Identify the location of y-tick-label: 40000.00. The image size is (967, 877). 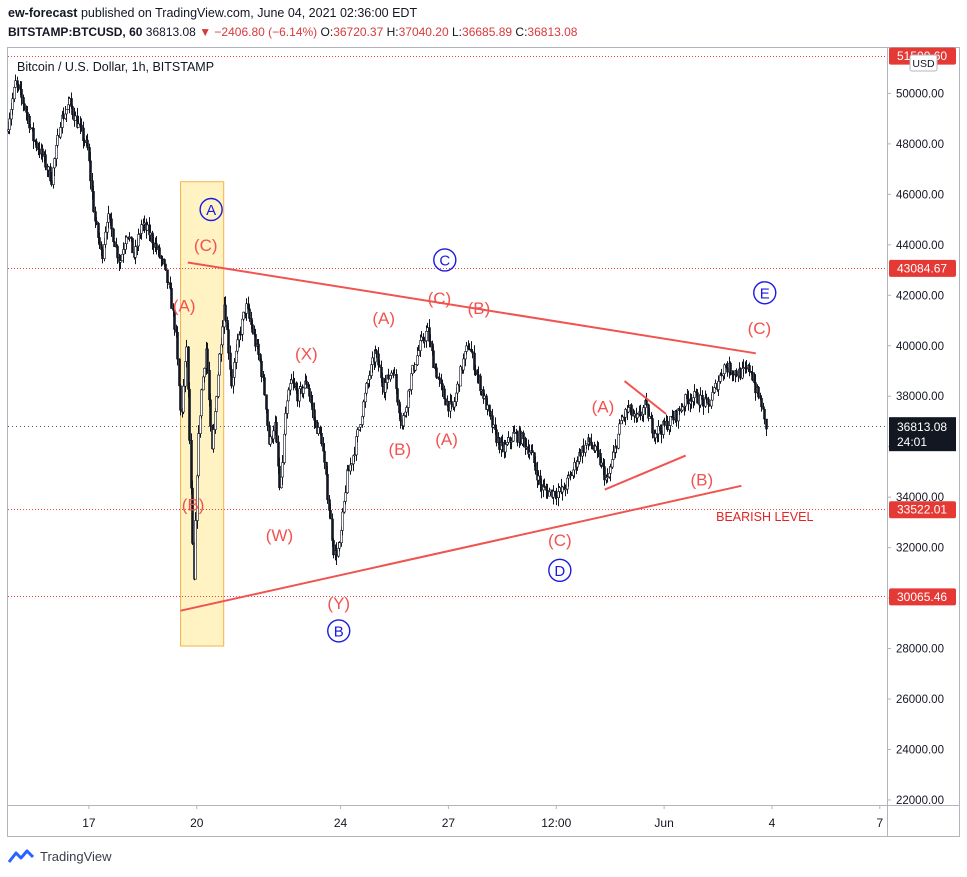
(920, 347).